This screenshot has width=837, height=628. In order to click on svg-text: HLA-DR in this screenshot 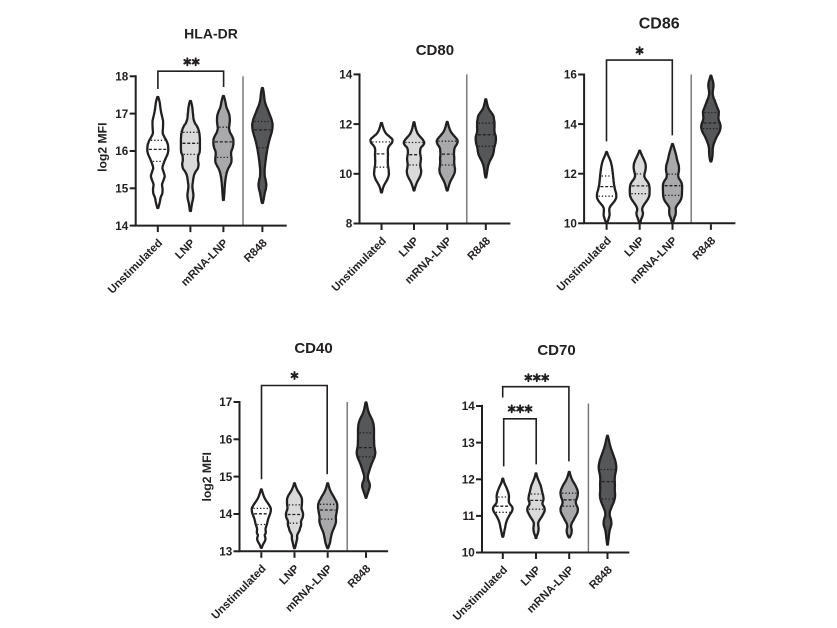, I will do `click(211, 34)`.